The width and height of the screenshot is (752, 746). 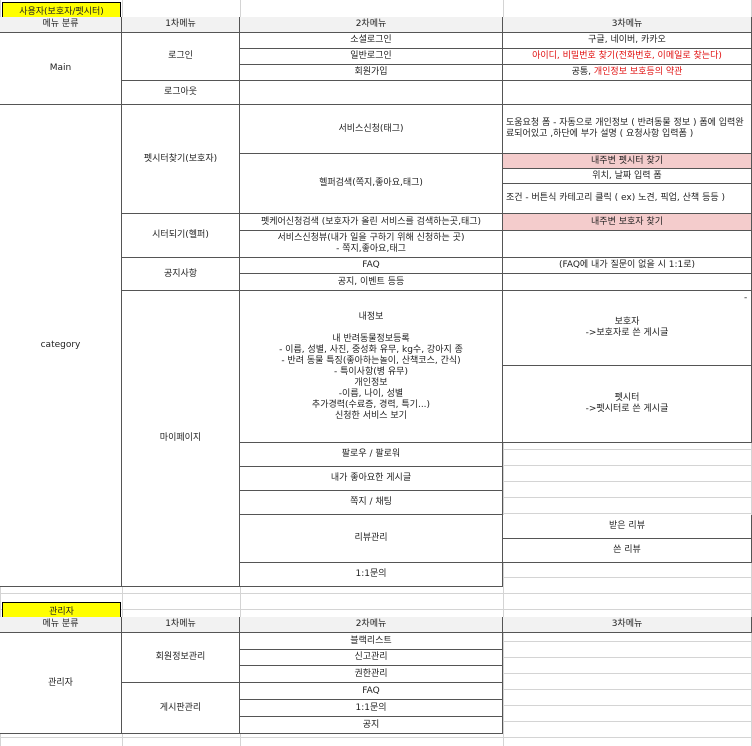 I want to click on submenu-general-login: 일반로그인, so click(x=371, y=57).